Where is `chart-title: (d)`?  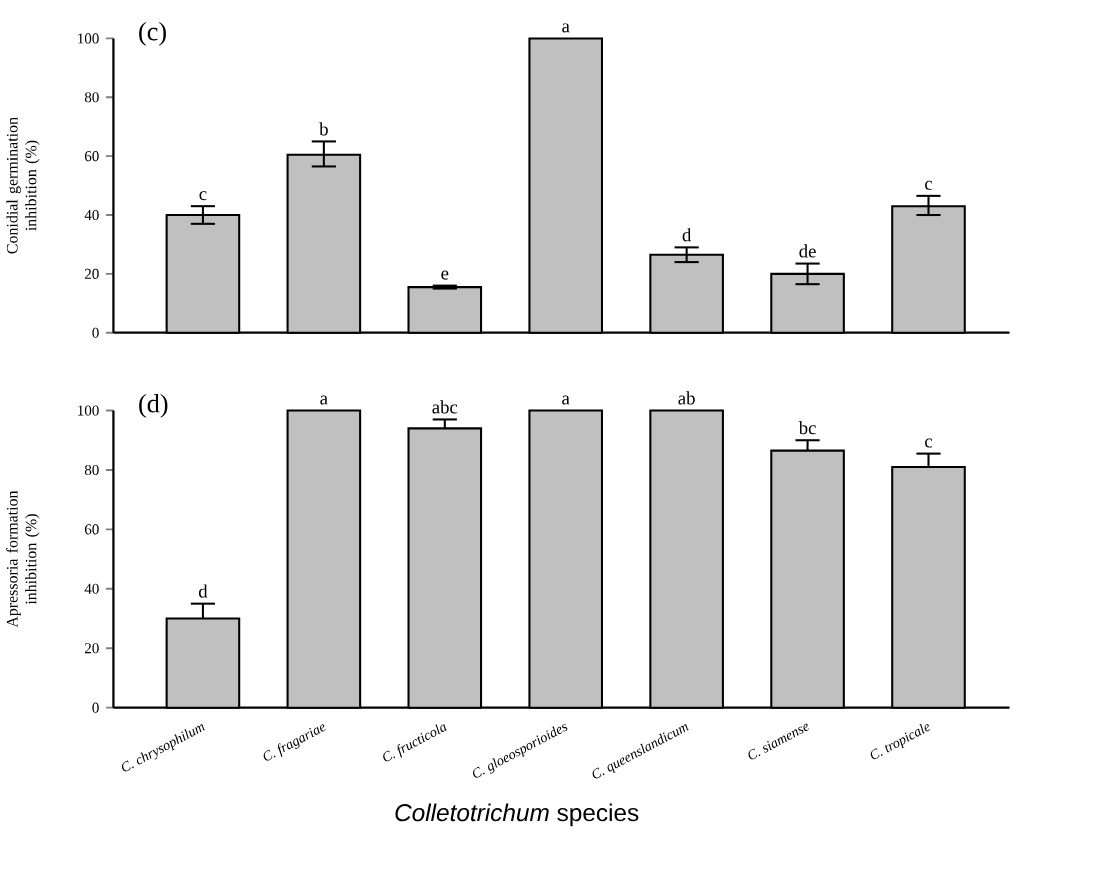
chart-title: (d) is located at coordinates (153, 405).